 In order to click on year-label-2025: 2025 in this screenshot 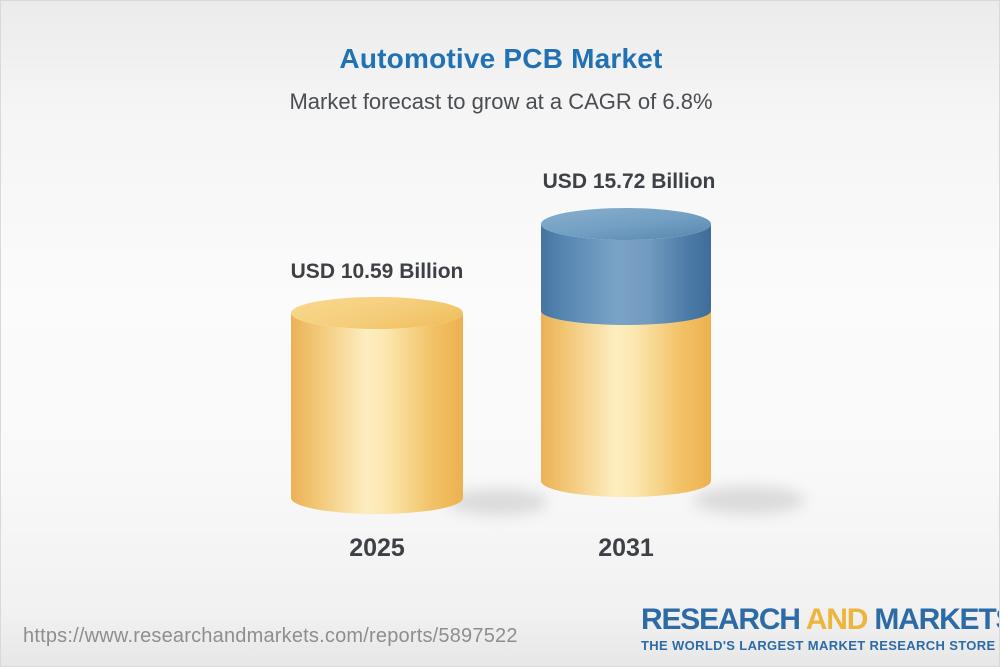, I will do `click(377, 548)`.